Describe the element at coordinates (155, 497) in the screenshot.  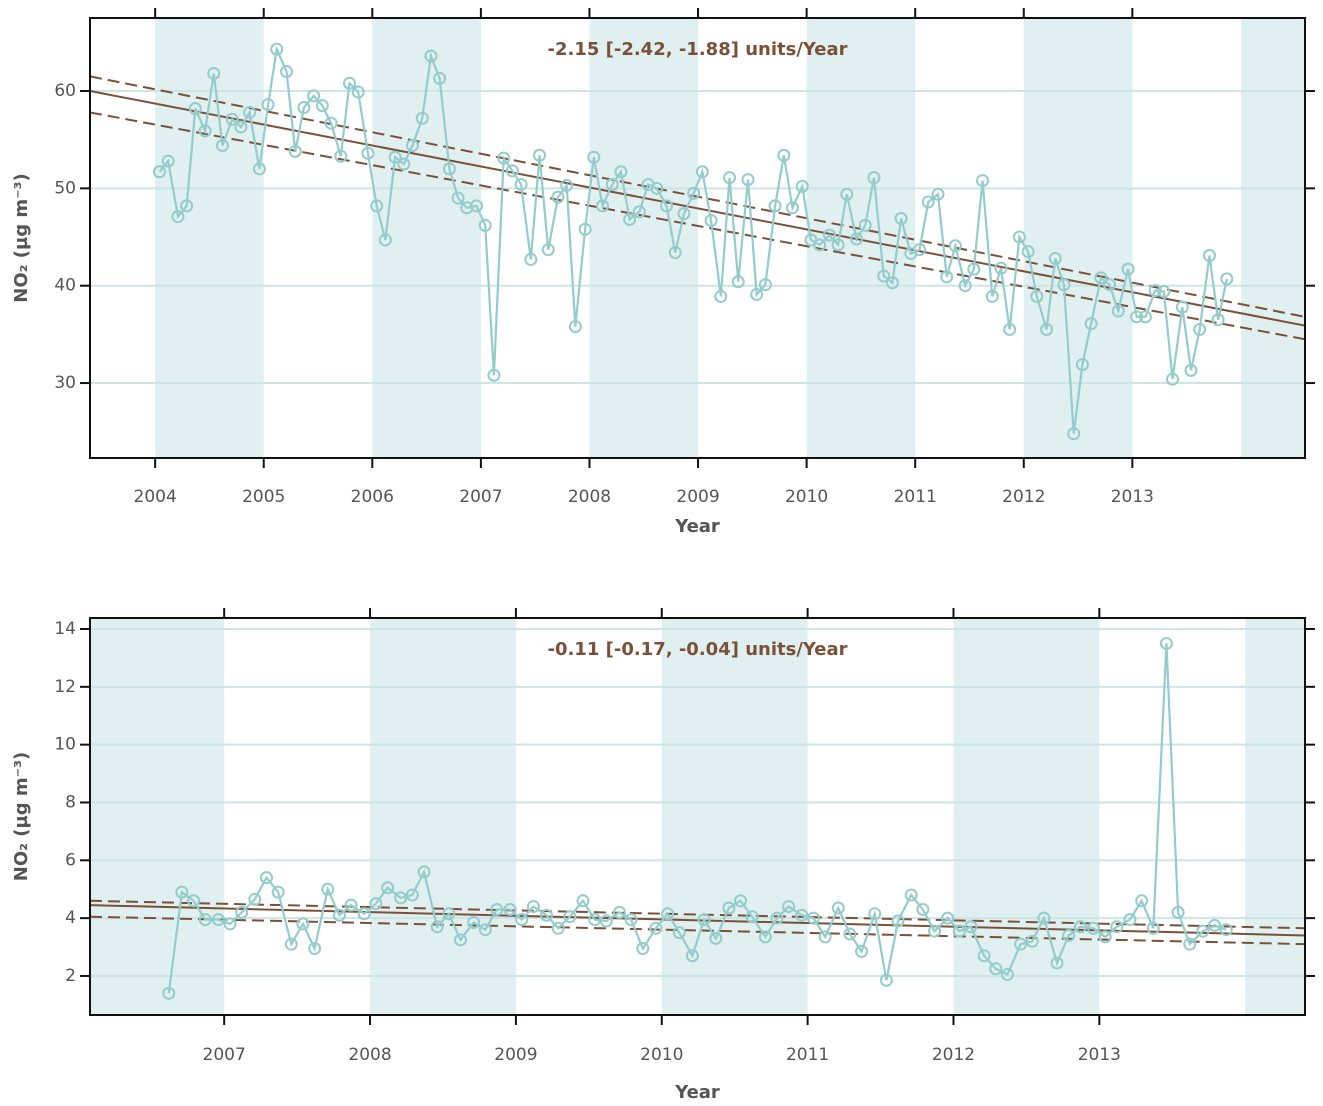
I see `x-tick-label: 2004` at that location.